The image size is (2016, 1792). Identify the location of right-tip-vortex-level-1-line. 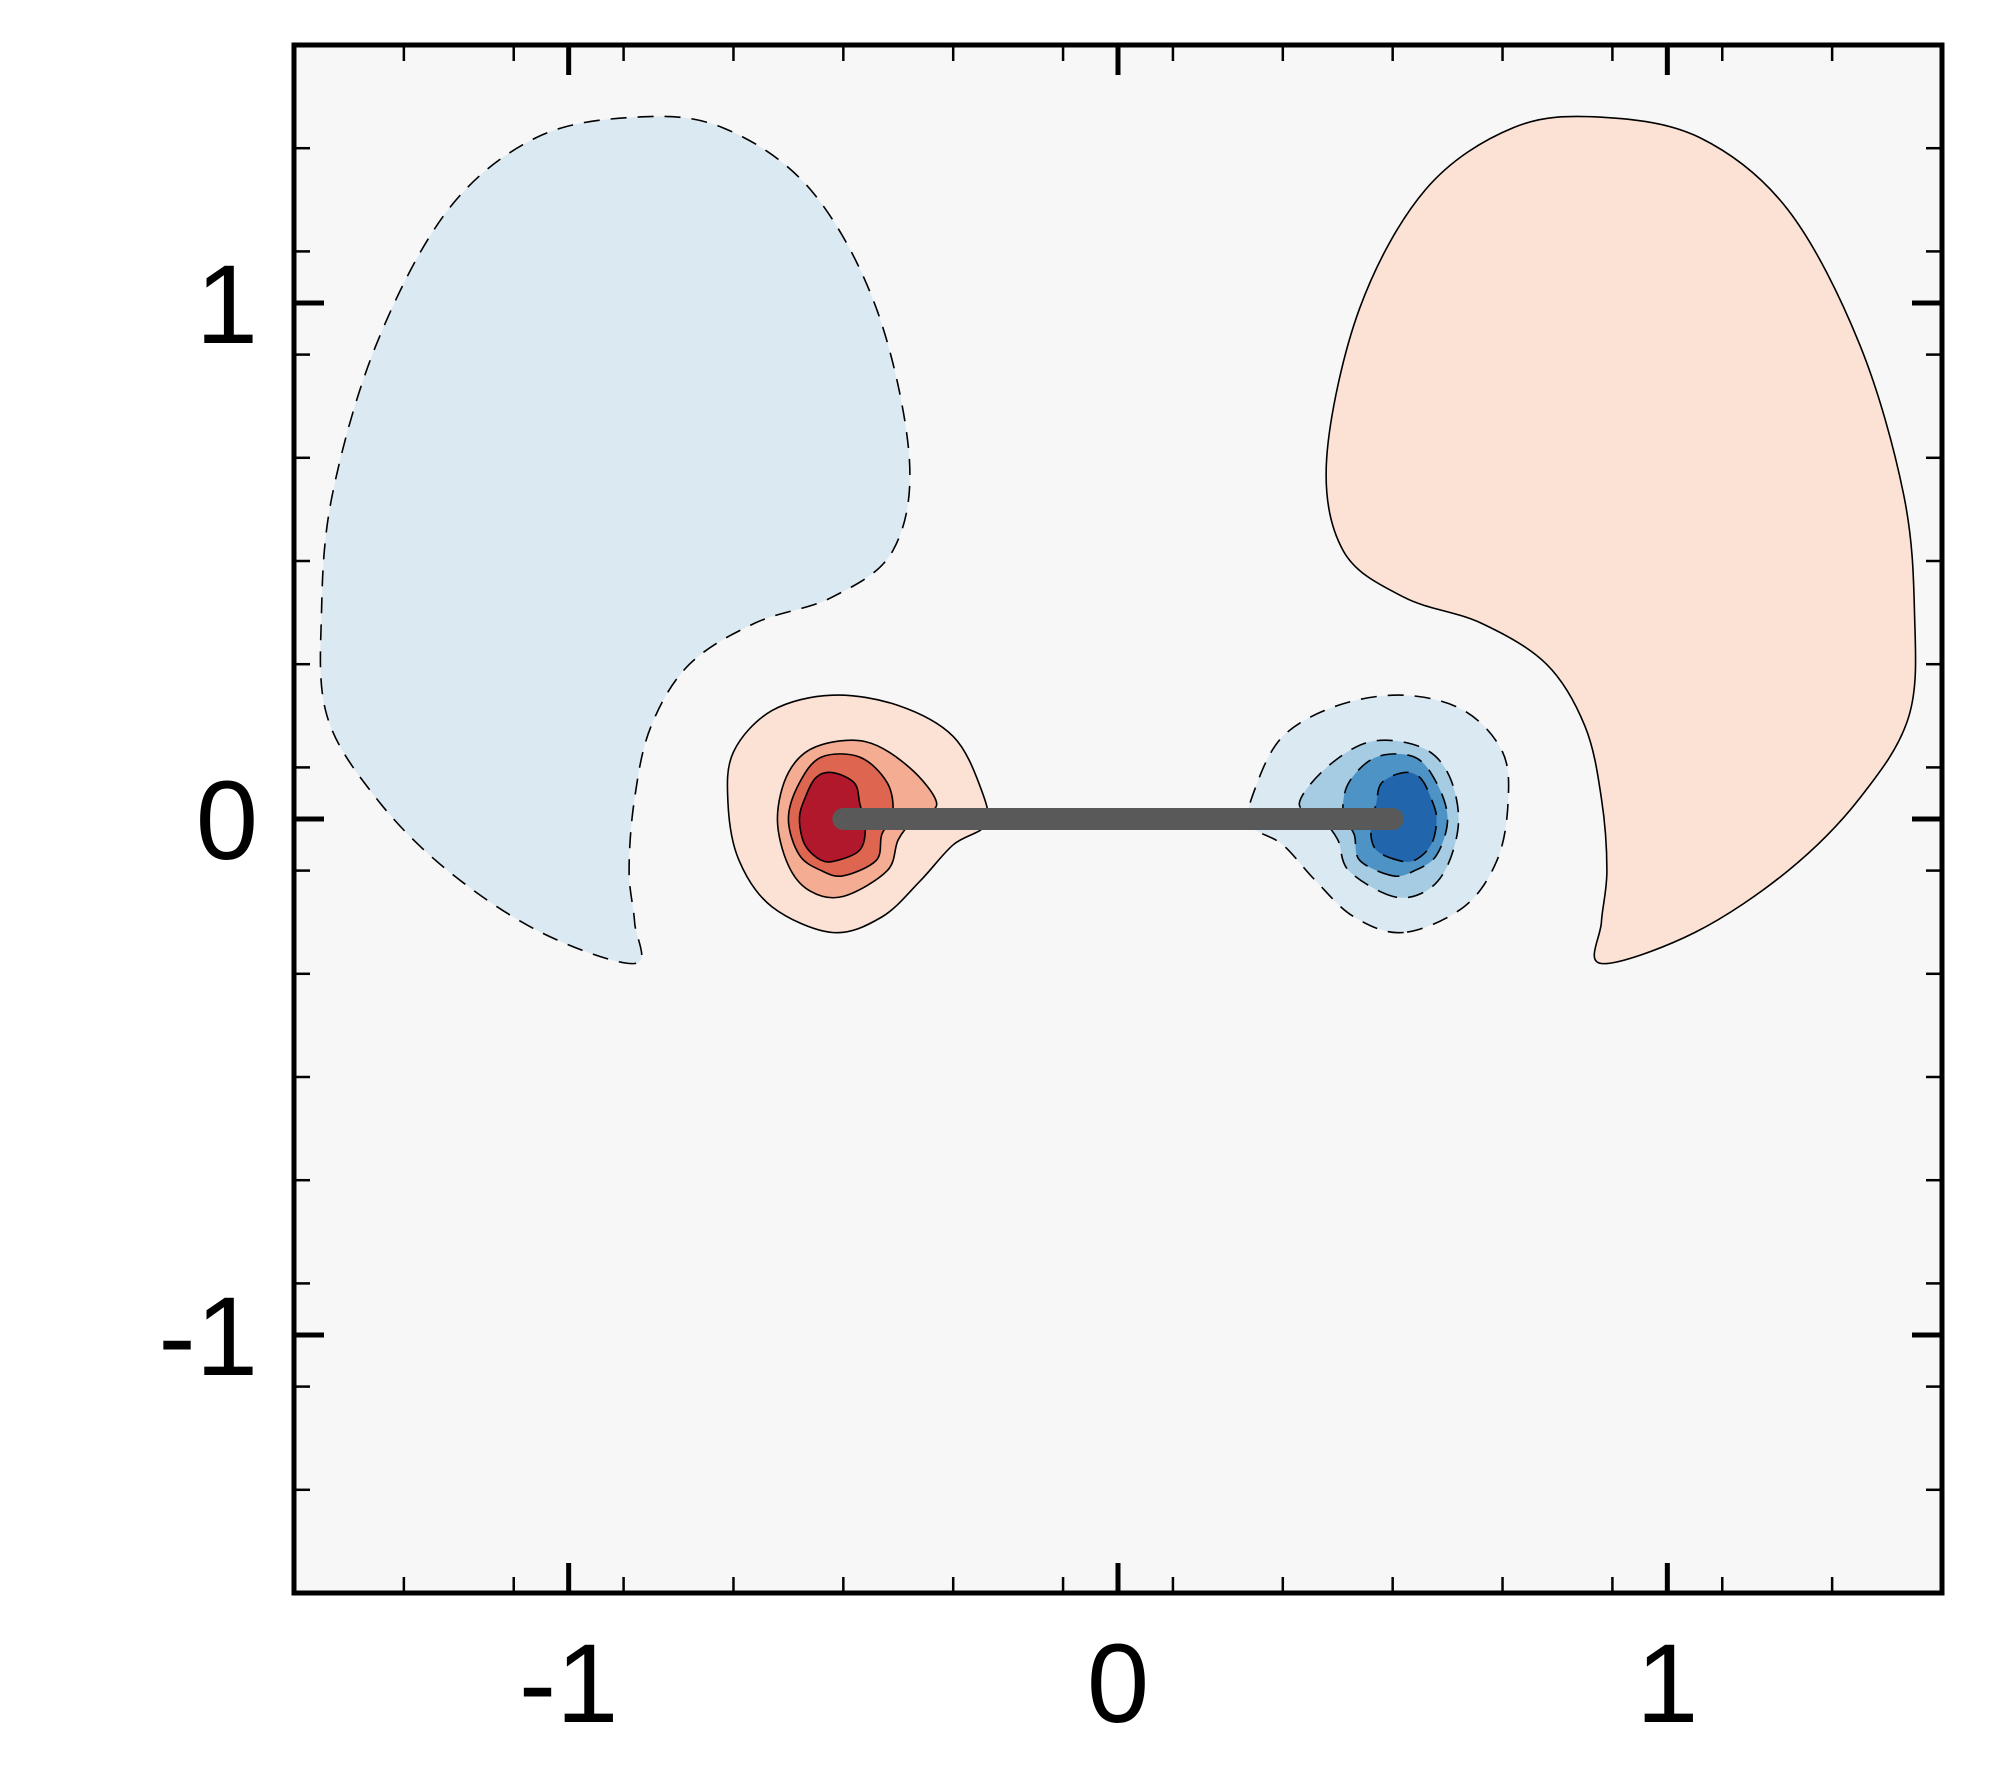
(1378, 814).